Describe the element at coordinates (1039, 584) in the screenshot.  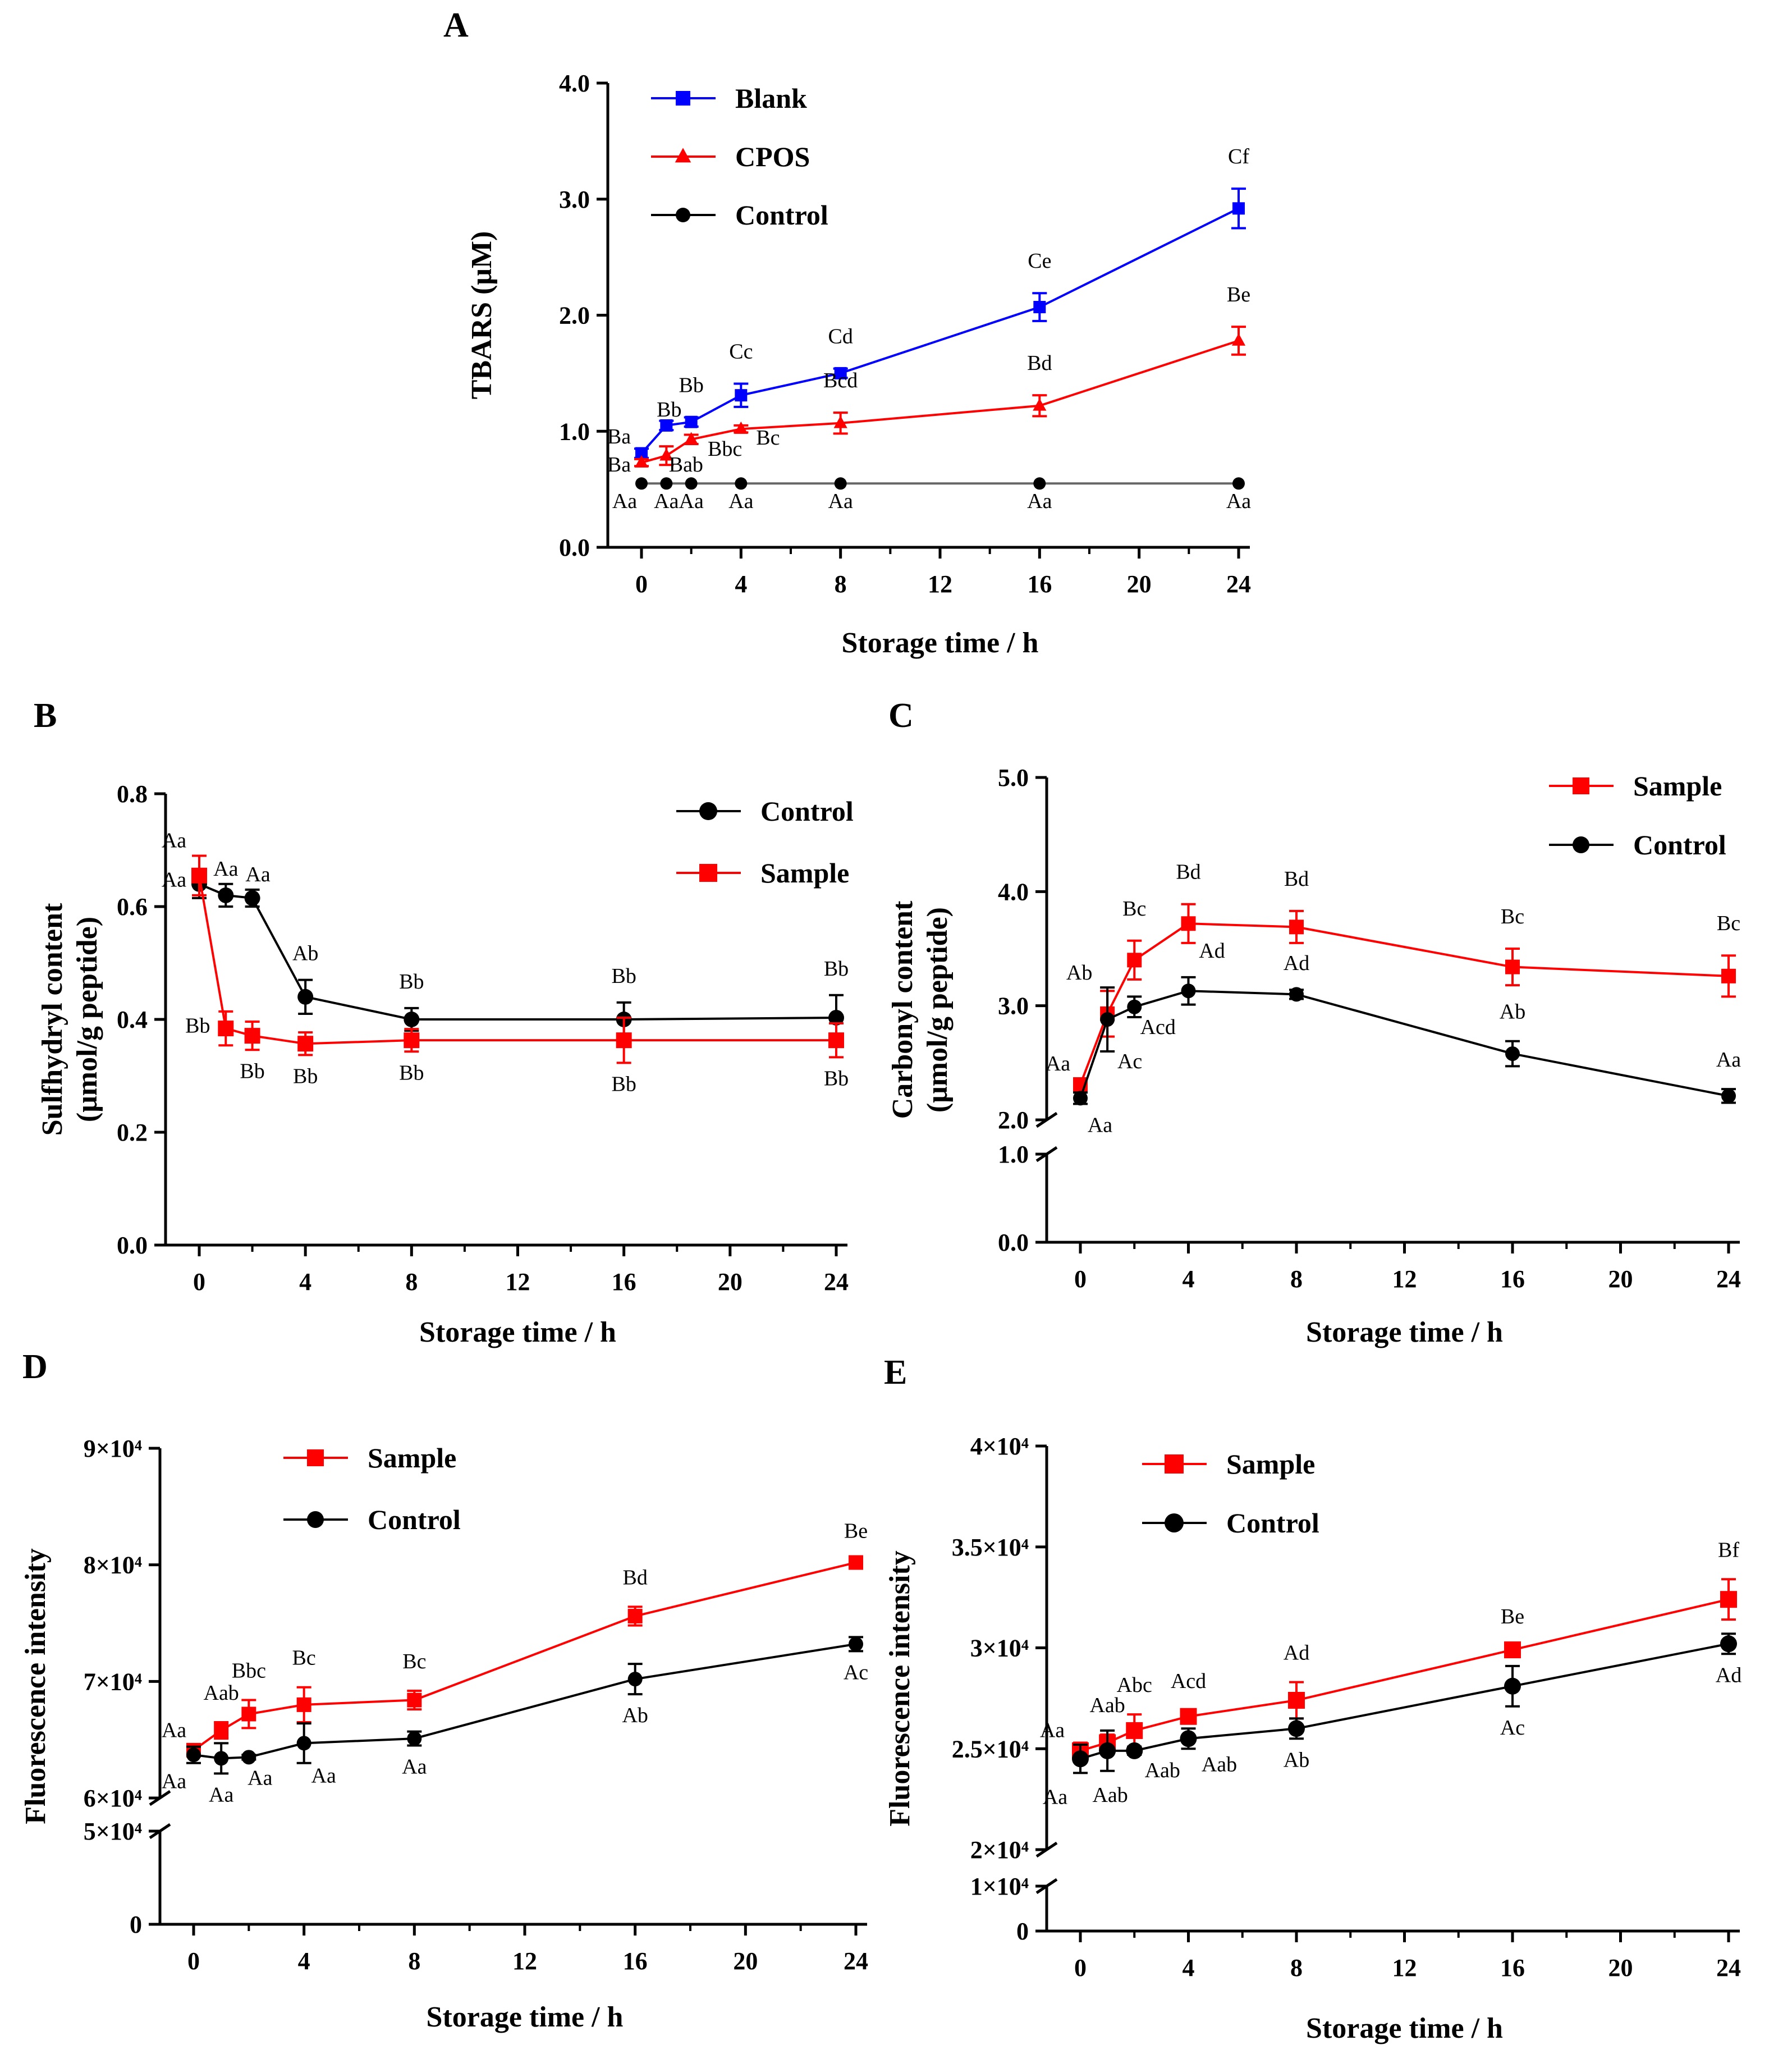
I see `x-tick-label: 16` at that location.